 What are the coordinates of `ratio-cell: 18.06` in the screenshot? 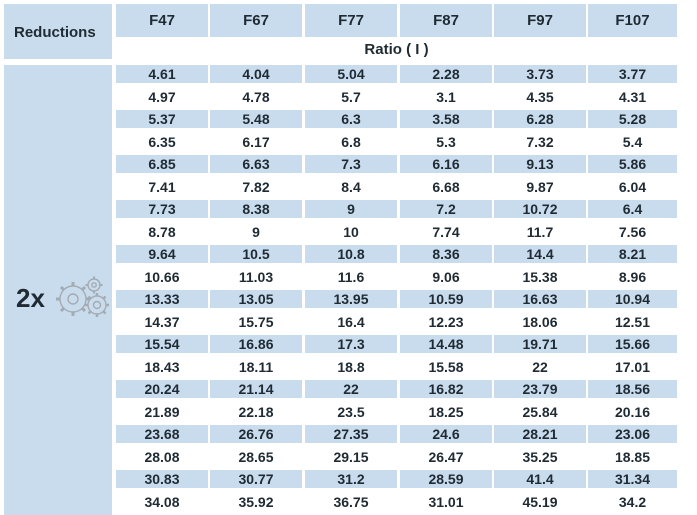 It's located at (540, 321).